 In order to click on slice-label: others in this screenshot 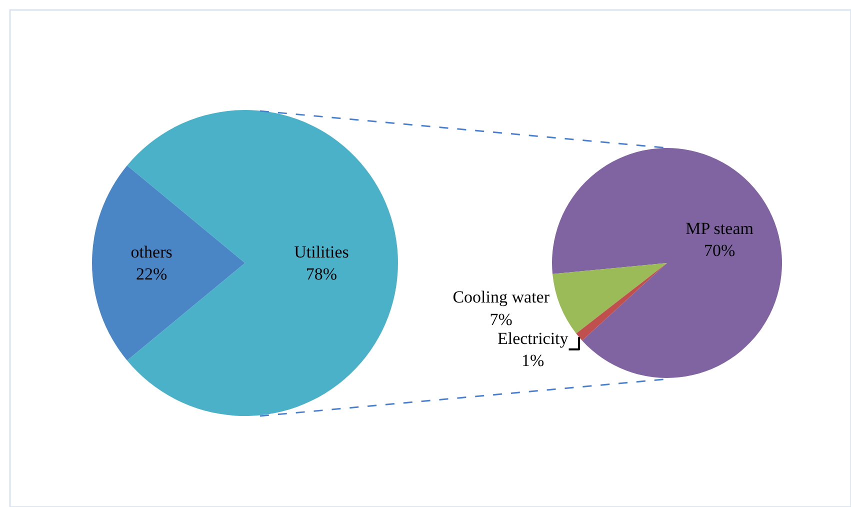, I will do `click(151, 252)`.